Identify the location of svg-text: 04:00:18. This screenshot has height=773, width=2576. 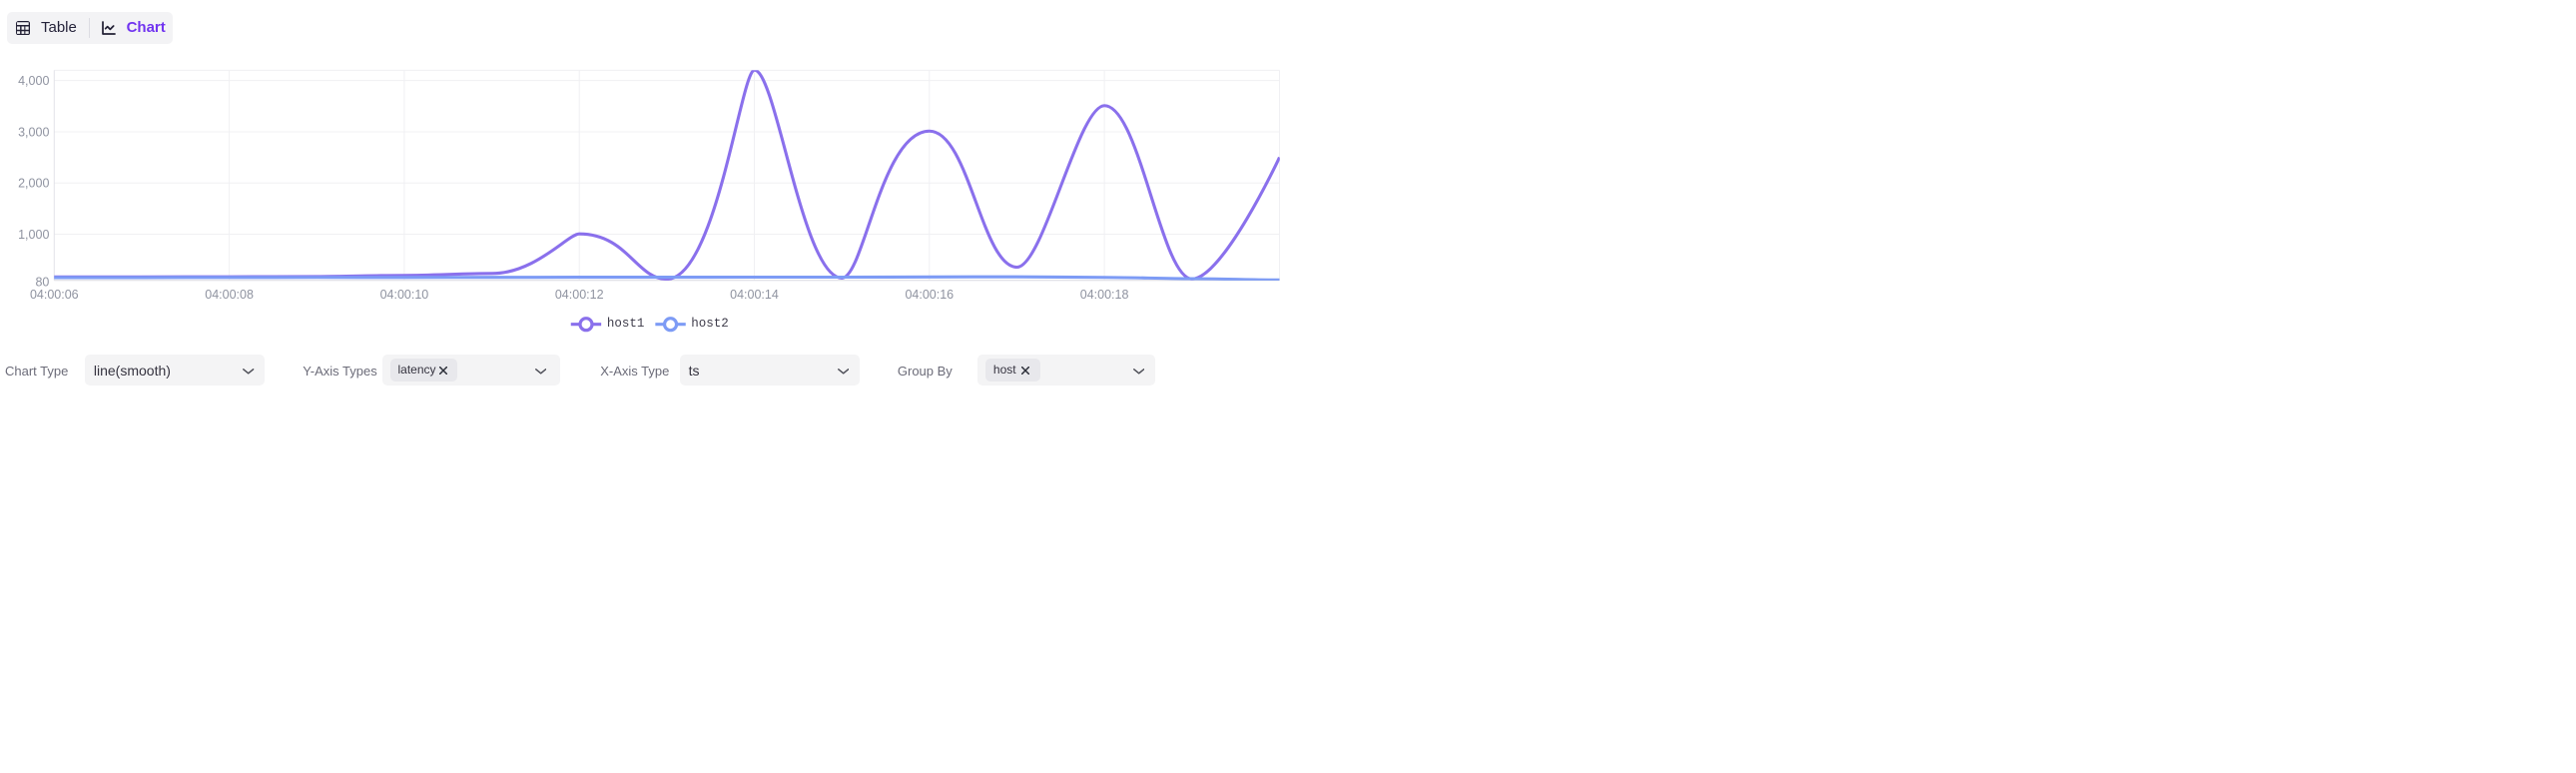
(1104, 295).